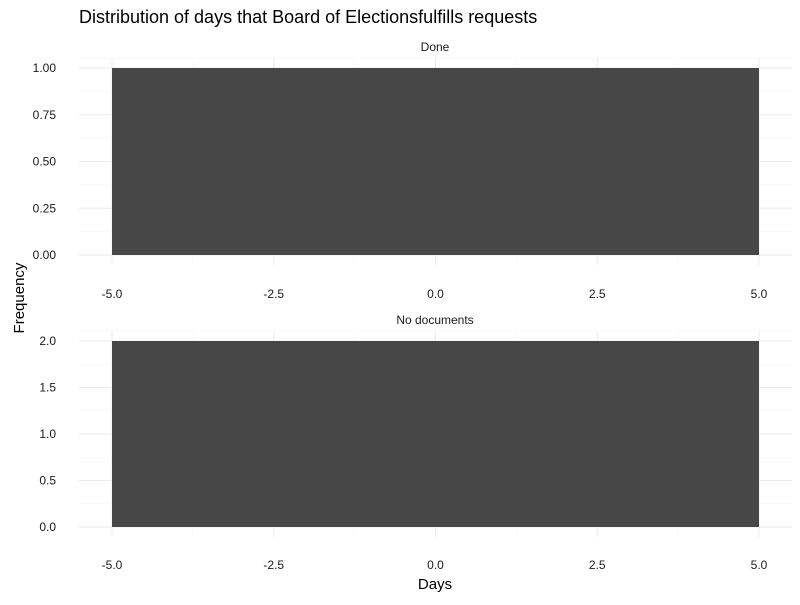  What do you see at coordinates (434, 320) in the screenshot?
I see `facet-strip-label: No documents` at bounding box center [434, 320].